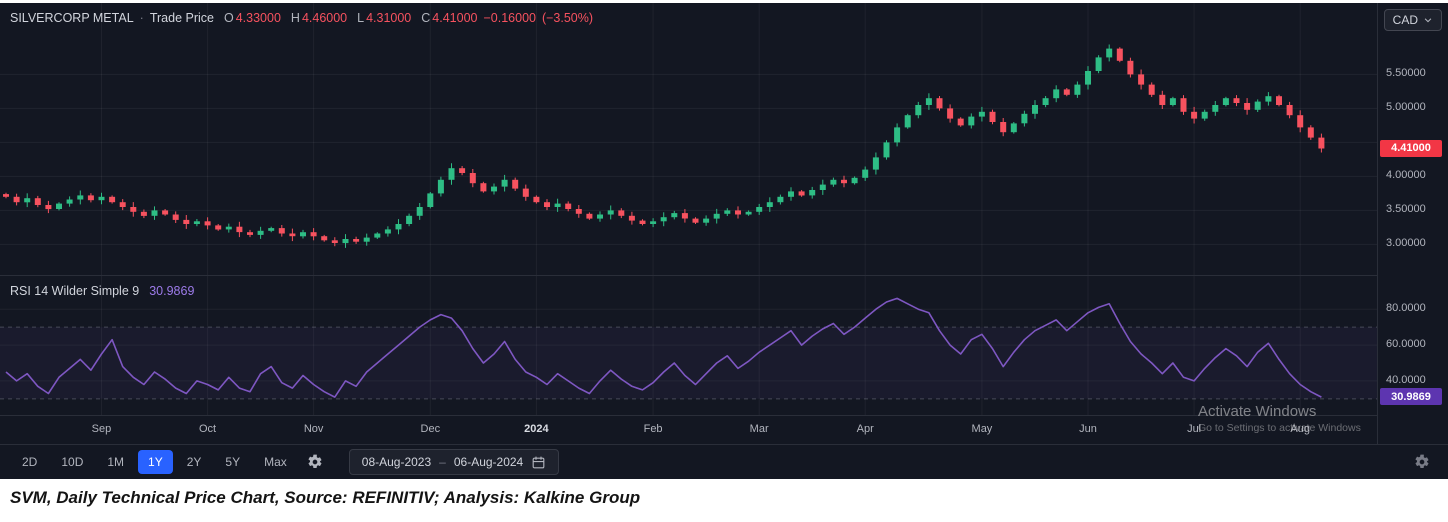 This screenshot has width=1448, height=522. Describe the element at coordinates (313, 429) in the screenshot. I see `time-axis-label: Nov` at that location.